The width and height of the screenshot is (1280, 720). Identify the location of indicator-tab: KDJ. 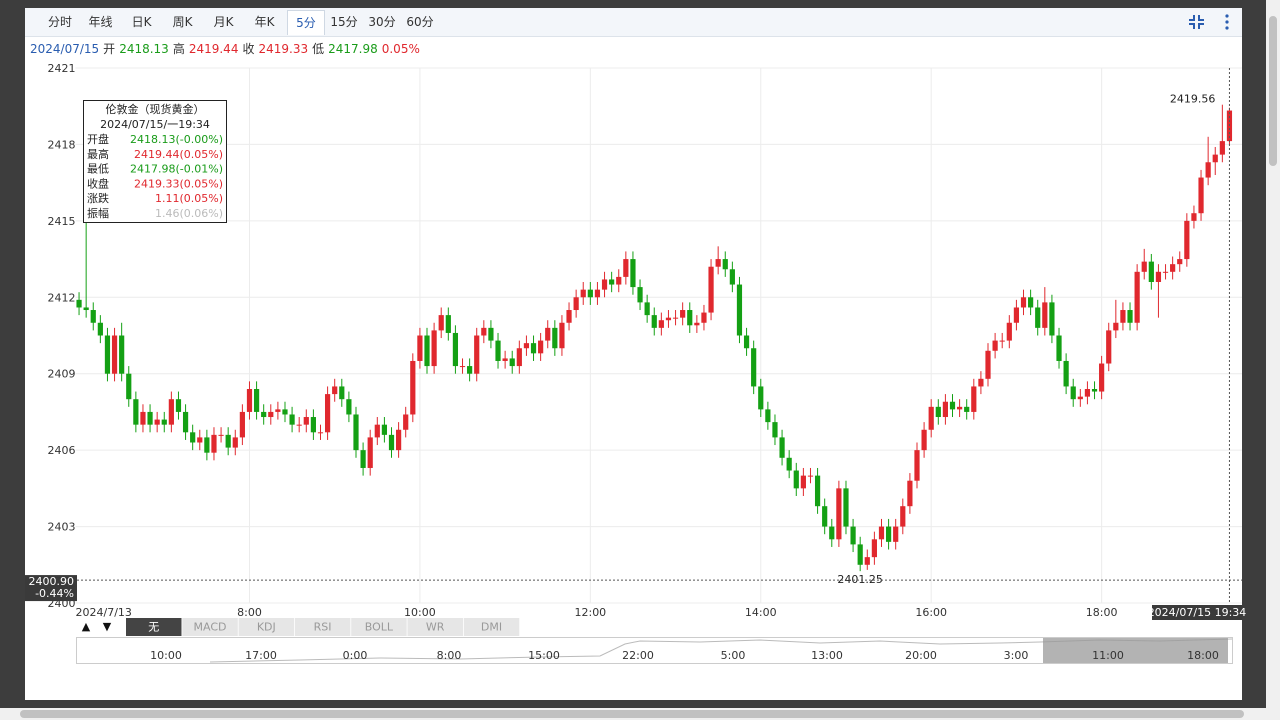
(266, 627).